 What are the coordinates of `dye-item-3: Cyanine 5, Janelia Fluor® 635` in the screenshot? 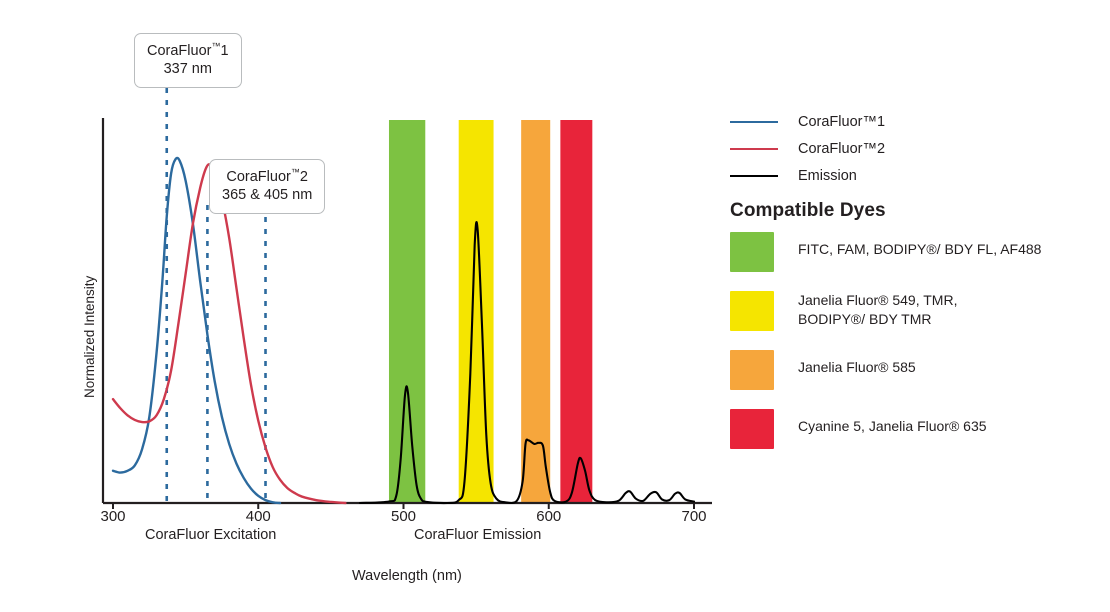 It's located at (915, 429).